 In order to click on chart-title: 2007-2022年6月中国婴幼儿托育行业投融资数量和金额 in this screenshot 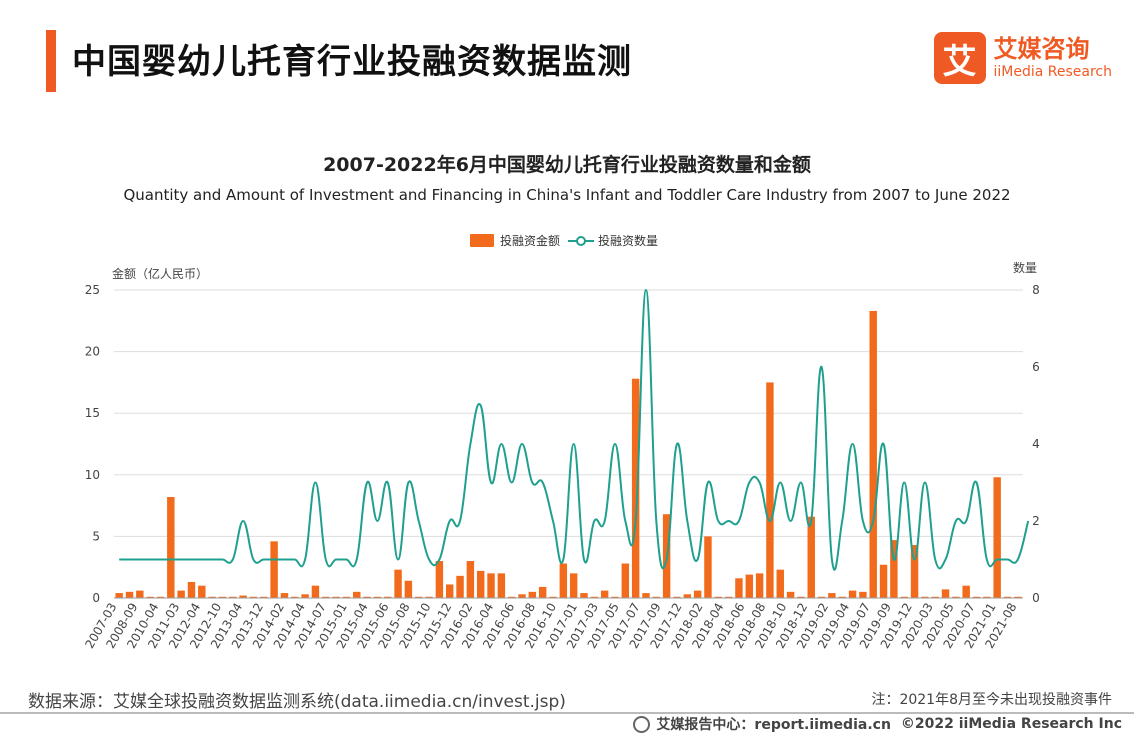, I will do `click(567, 165)`.